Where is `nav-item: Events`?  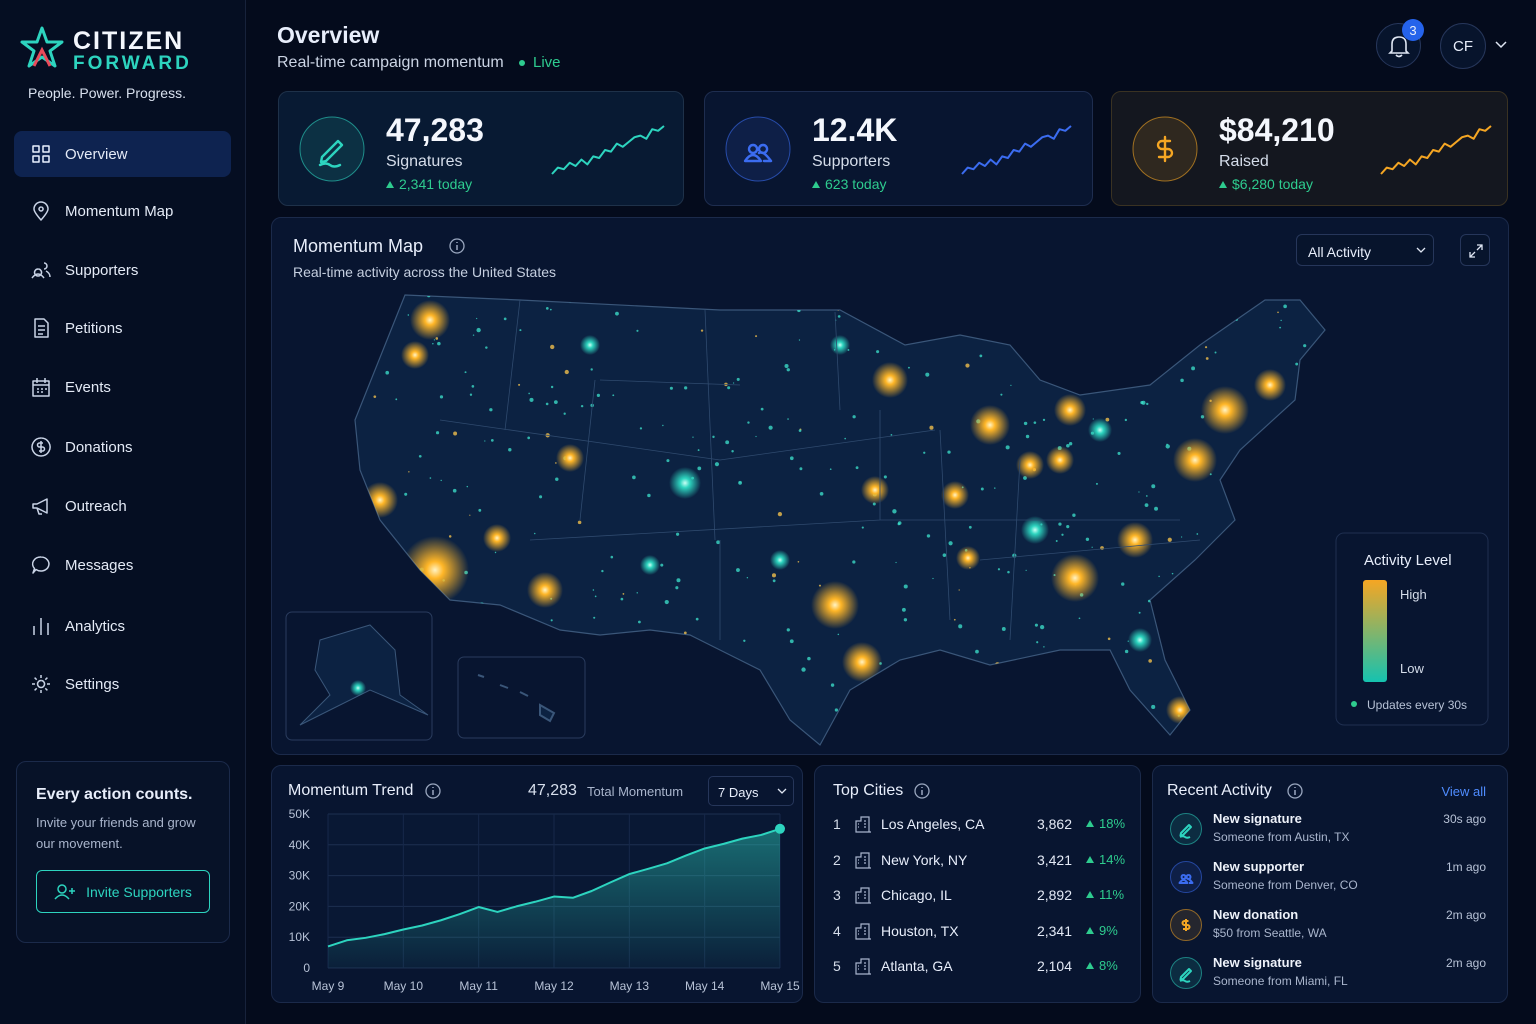
nav-item: Events is located at coordinates (122, 387).